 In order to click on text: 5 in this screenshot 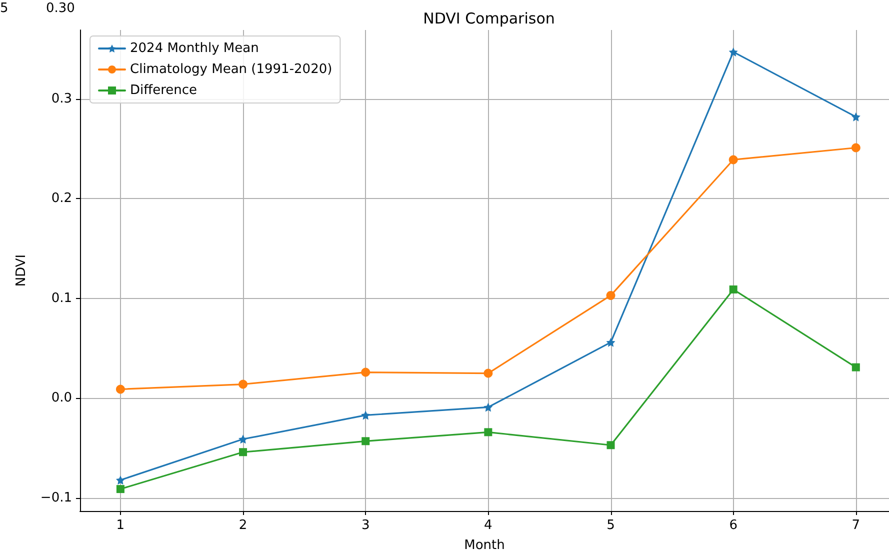, I will do `click(4, 8)`.